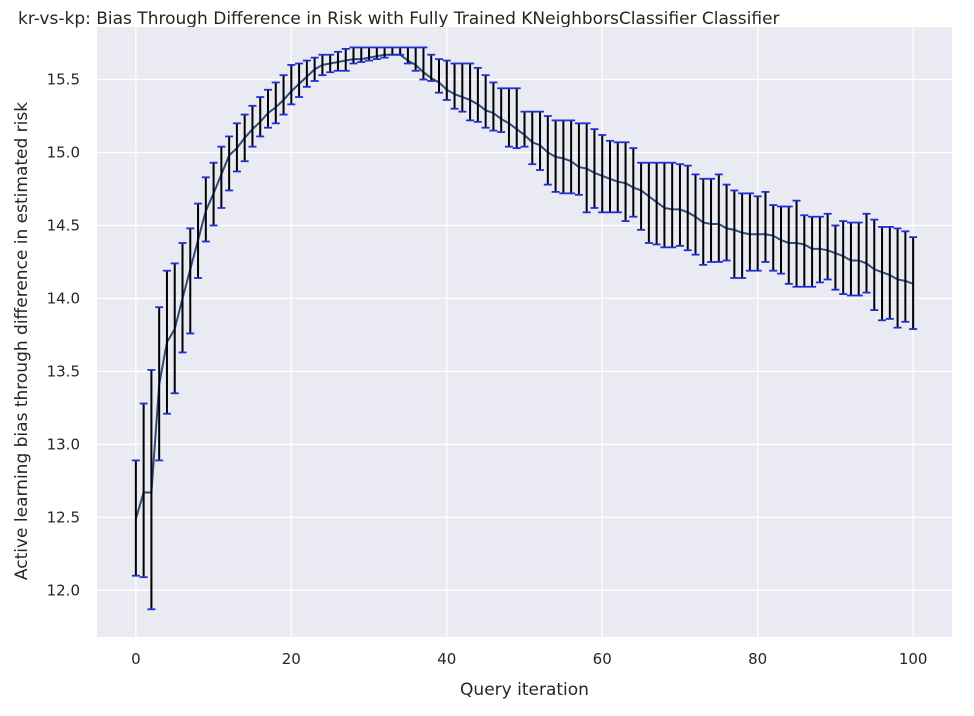 This screenshot has height=716, width=974. Describe the element at coordinates (63, 225) in the screenshot. I see `y-tick-label: 14.5` at that location.